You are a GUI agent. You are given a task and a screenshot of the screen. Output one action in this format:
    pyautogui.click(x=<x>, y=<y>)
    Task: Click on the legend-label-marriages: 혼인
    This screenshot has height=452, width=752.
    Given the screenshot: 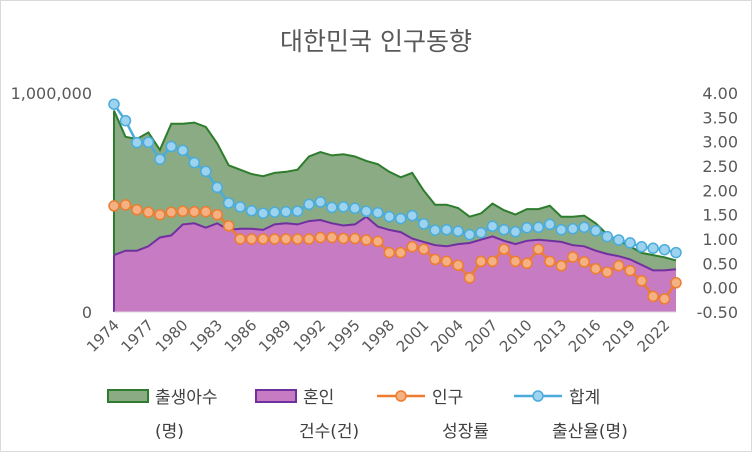 What is the action you would take?
    pyautogui.click(x=318, y=398)
    